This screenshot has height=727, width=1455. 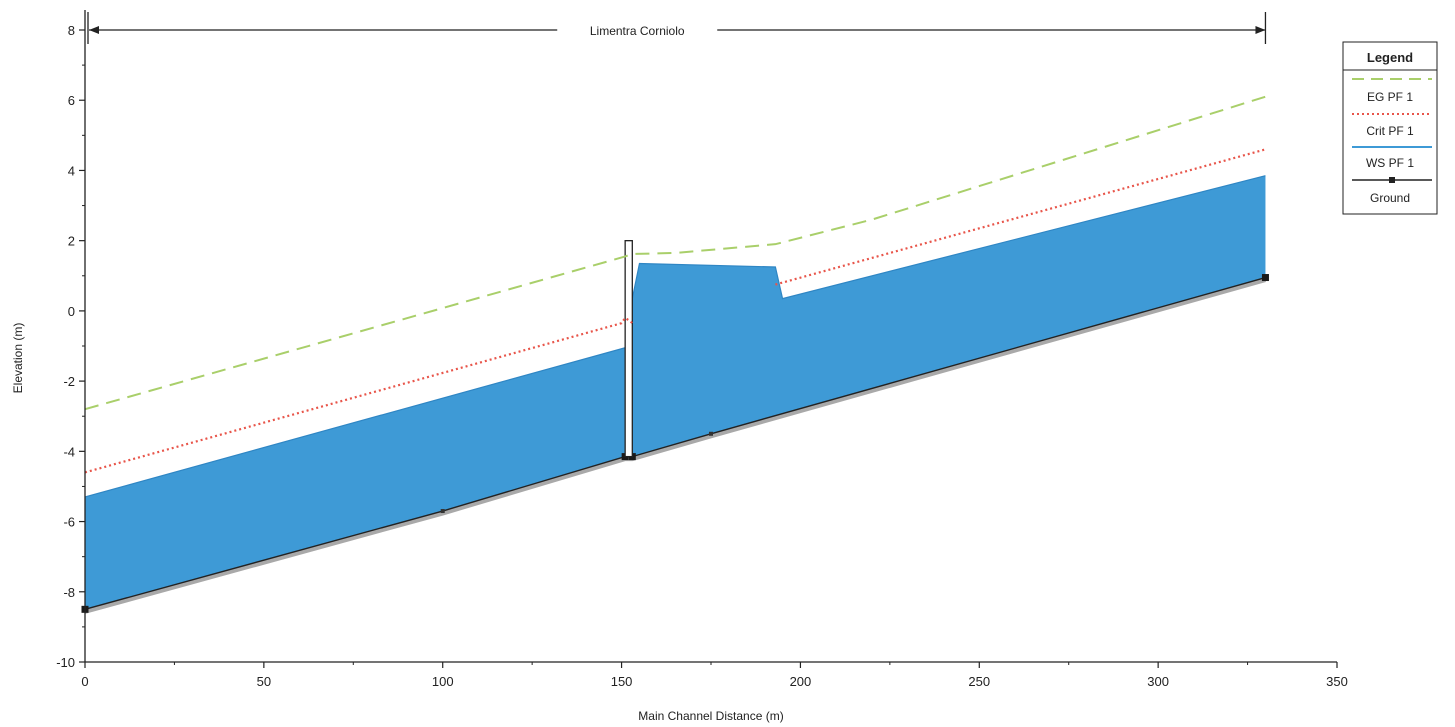 I want to click on x-tick-label: 0, so click(x=84, y=681).